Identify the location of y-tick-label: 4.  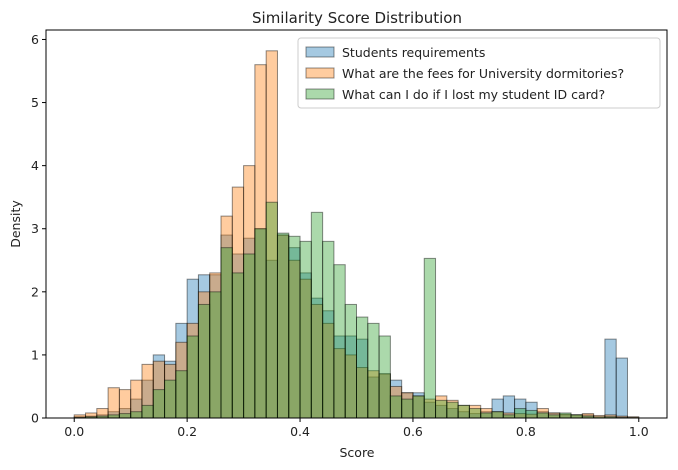
(35, 165).